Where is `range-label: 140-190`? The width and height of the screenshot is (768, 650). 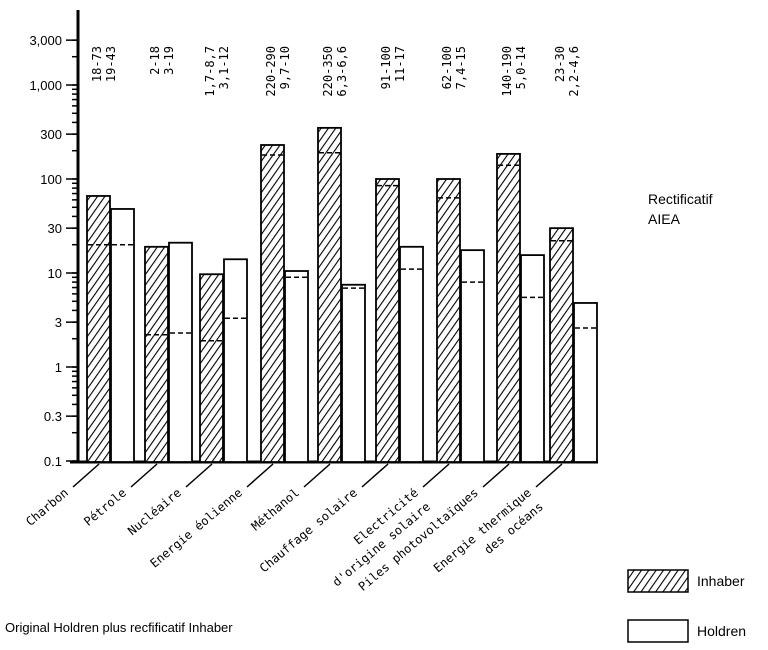
range-label: 140-190 is located at coordinates (507, 71).